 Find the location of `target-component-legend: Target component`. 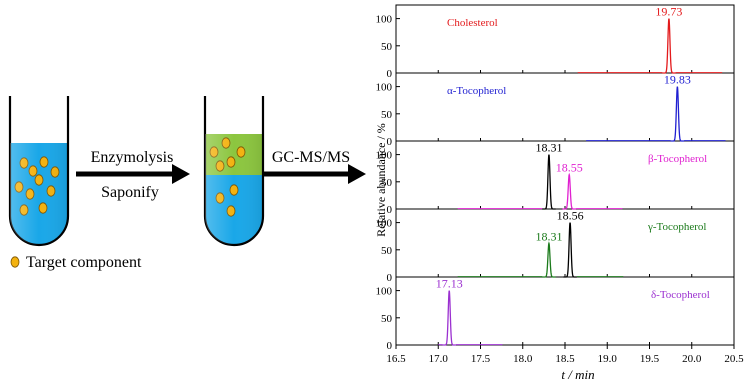

target-component-legend: Target component is located at coordinates (76, 262).